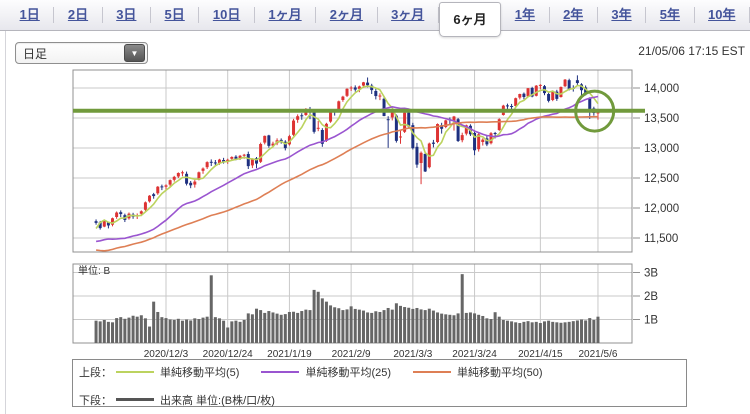 Image resolution: width=750 pixels, height=414 pixels. What do you see at coordinates (661, 209) in the screenshot?
I see `svg-text: 12,000` at bounding box center [661, 209].